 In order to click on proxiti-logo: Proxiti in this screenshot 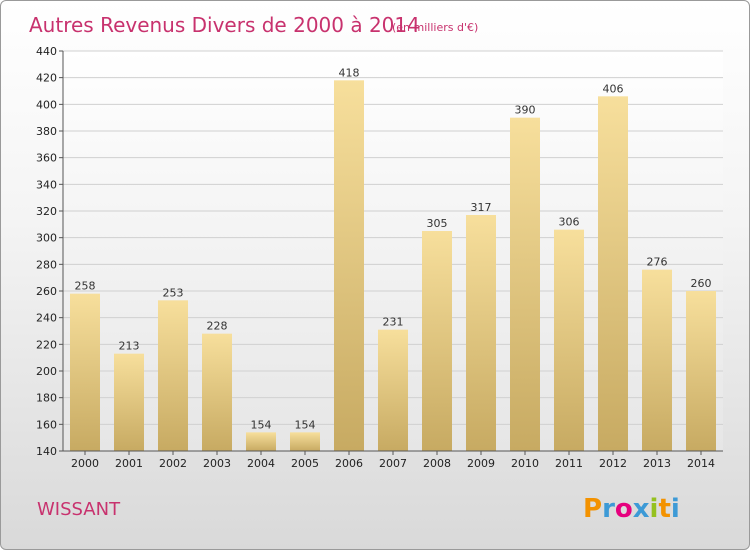, I will do `click(631, 509)`.